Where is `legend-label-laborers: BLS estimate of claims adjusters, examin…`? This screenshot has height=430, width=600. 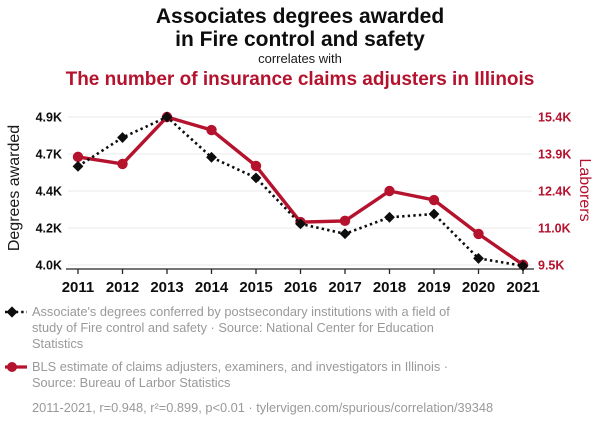
legend-label-laborers: BLS estimate of claims adjusters, examin… is located at coordinates (240, 374).